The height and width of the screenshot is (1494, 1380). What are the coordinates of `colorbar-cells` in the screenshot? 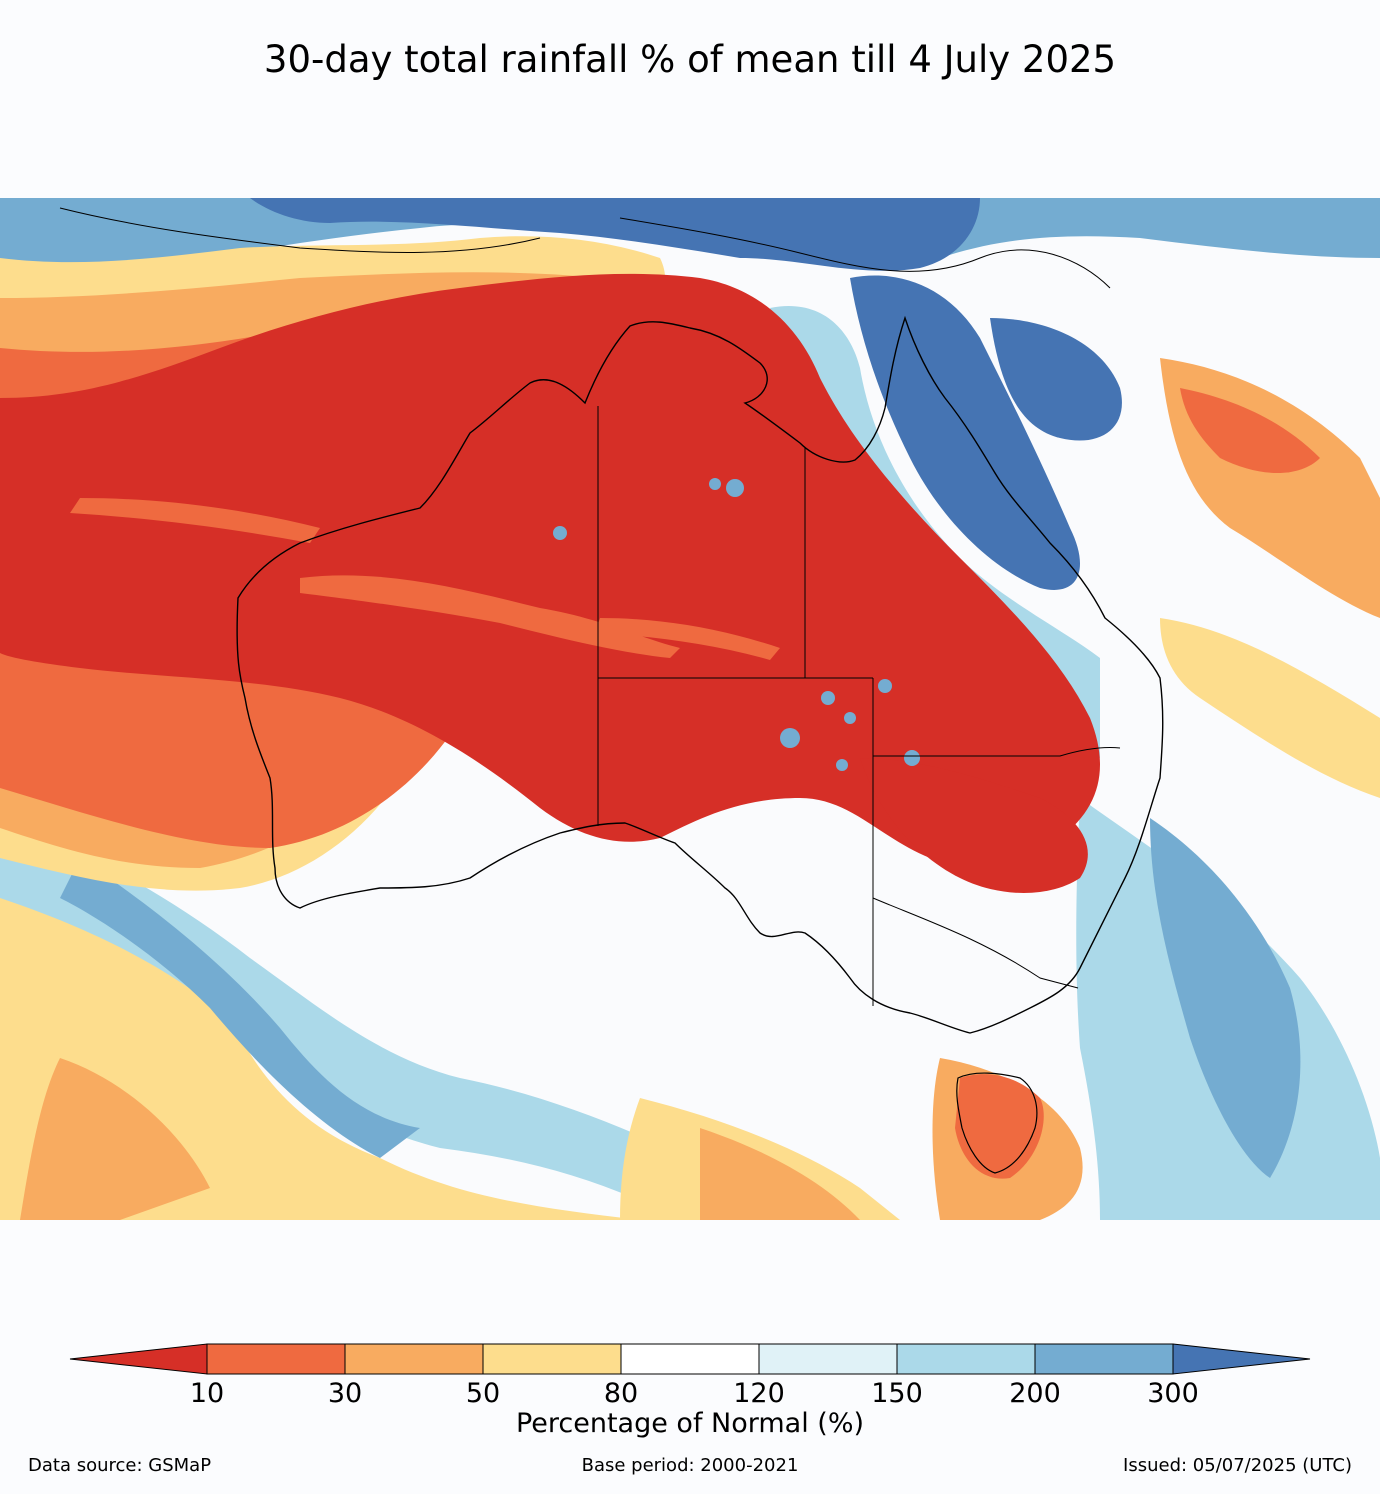 It's located at (690, 1359).